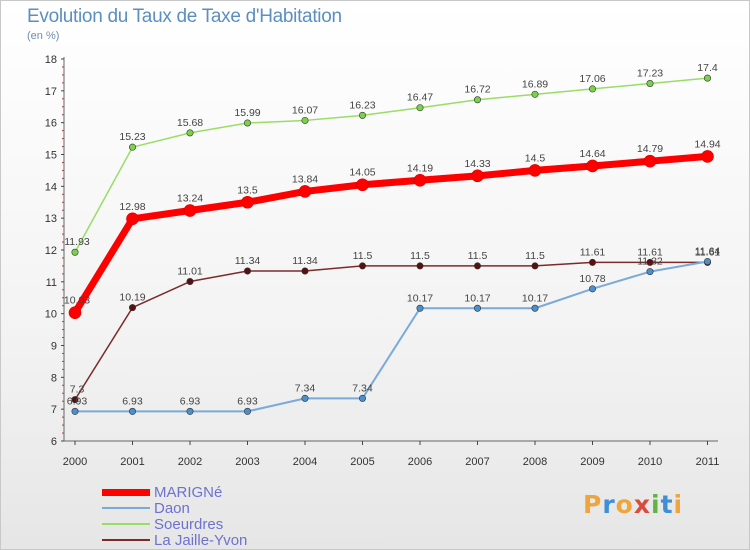 Image resolution: width=750 pixels, height=550 pixels. Describe the element at coordinates (247, 190) in the screenshot. I see `data-label: 13.5` at that location.